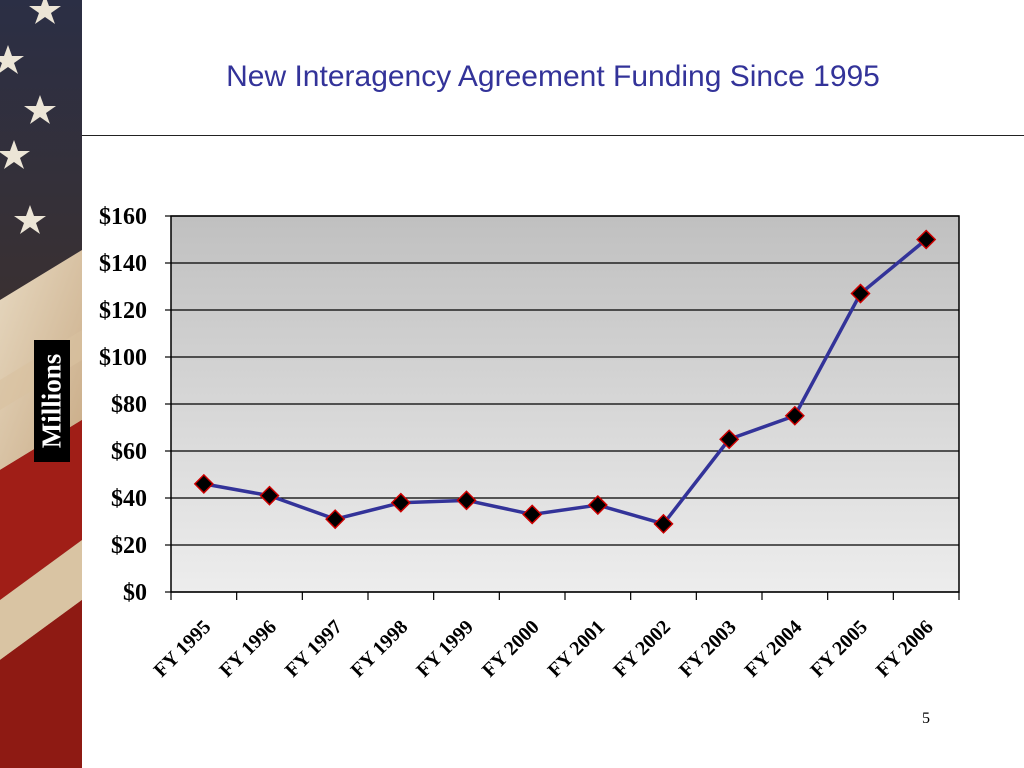 The height and width of the screenshot is (768, 1024). I want to click on y-tick-label: $120, so click(123, 311).